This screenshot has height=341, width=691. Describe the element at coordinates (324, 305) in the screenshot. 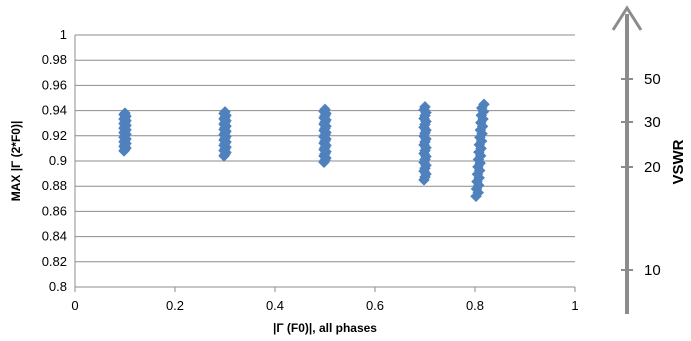

I see `x-tick-labels: 0 0.2 0.4 0.6 0.8 1` at that location.